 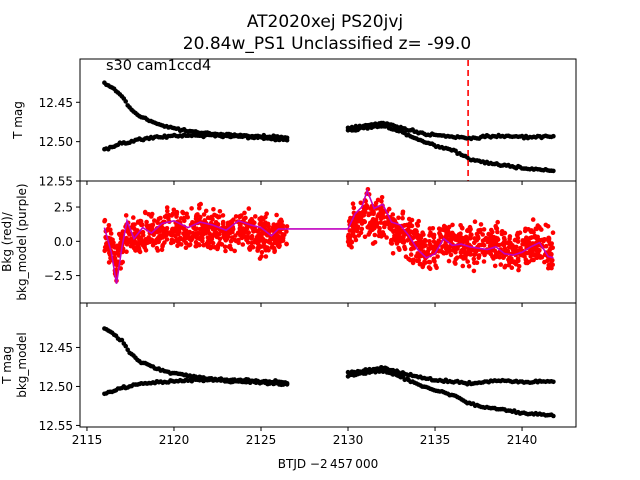 I want to click on top-y-axis-label: T mag, so click(x=18, y=120).